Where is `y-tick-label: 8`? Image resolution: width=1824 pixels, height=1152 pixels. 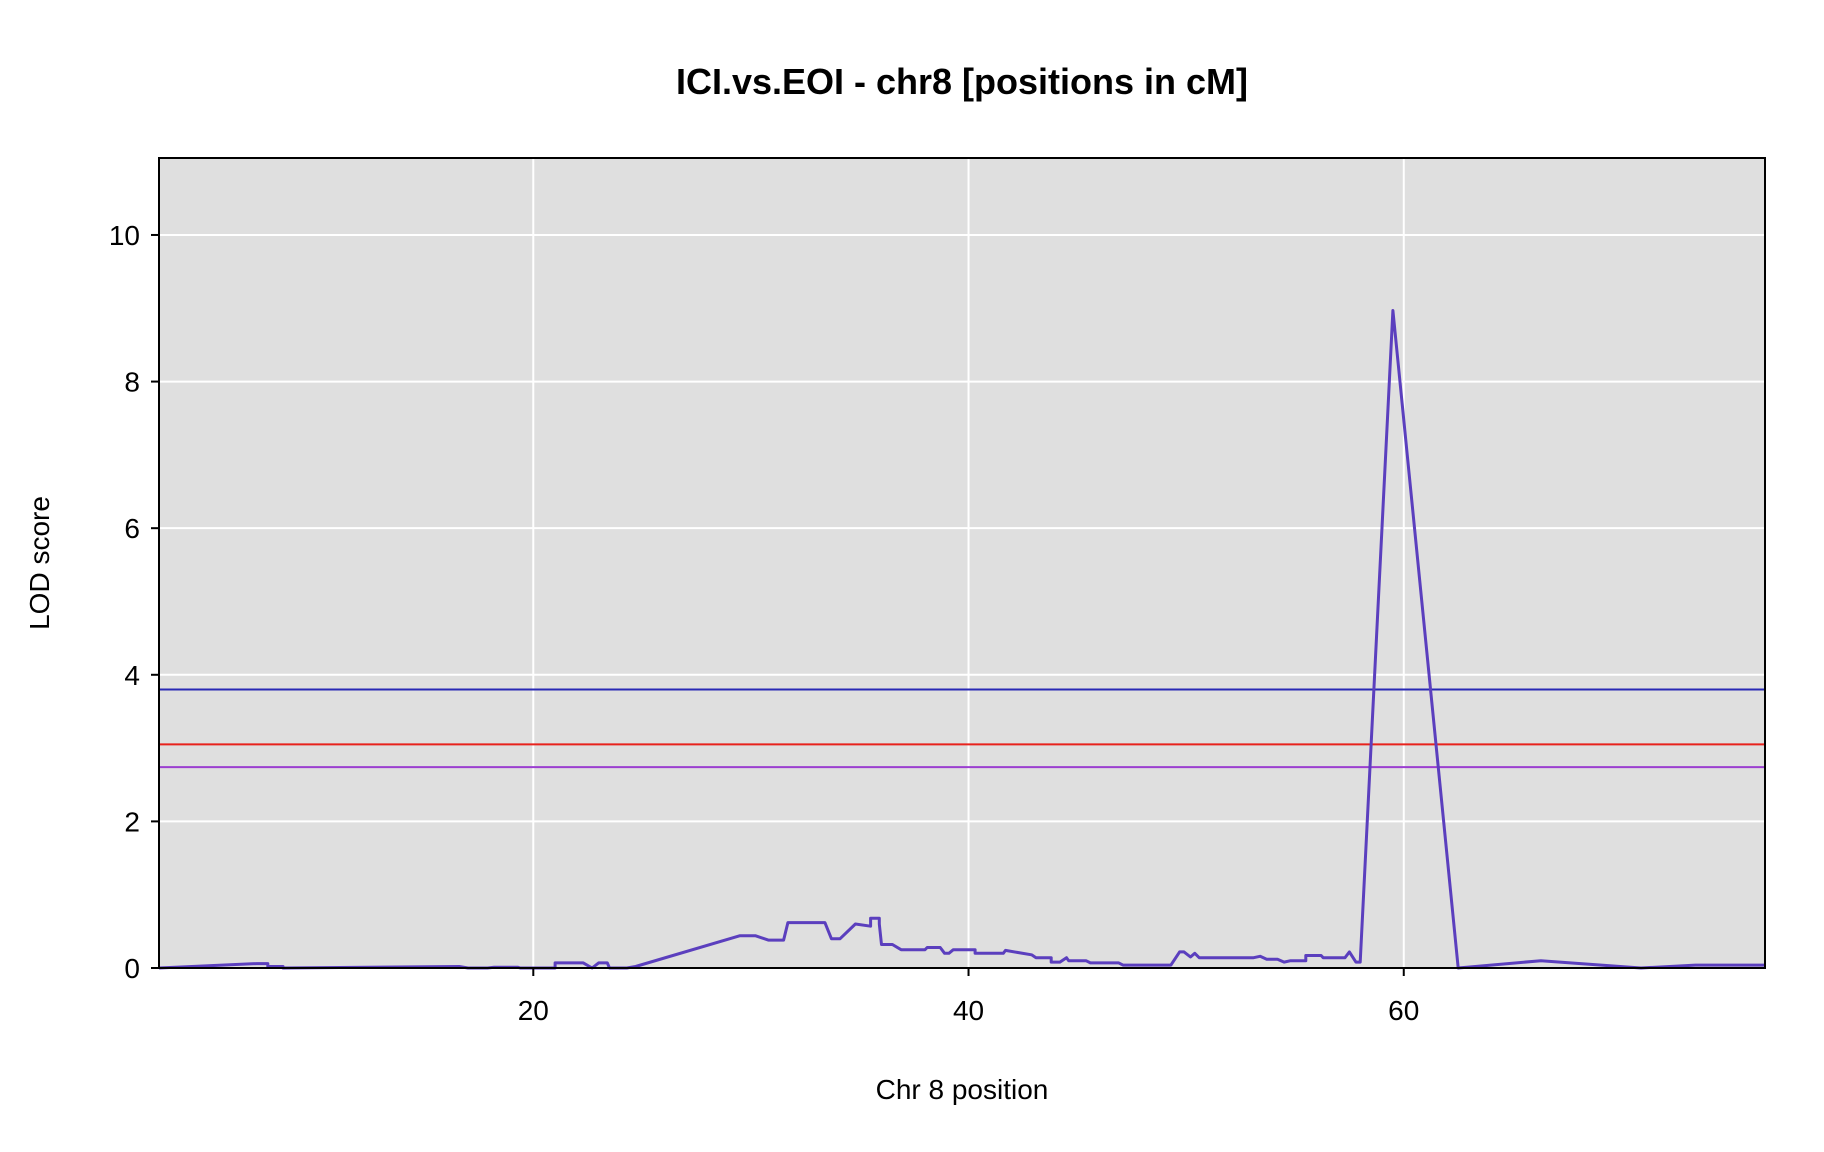 y-tick-label: 8 is located at coordinates (132, 382).